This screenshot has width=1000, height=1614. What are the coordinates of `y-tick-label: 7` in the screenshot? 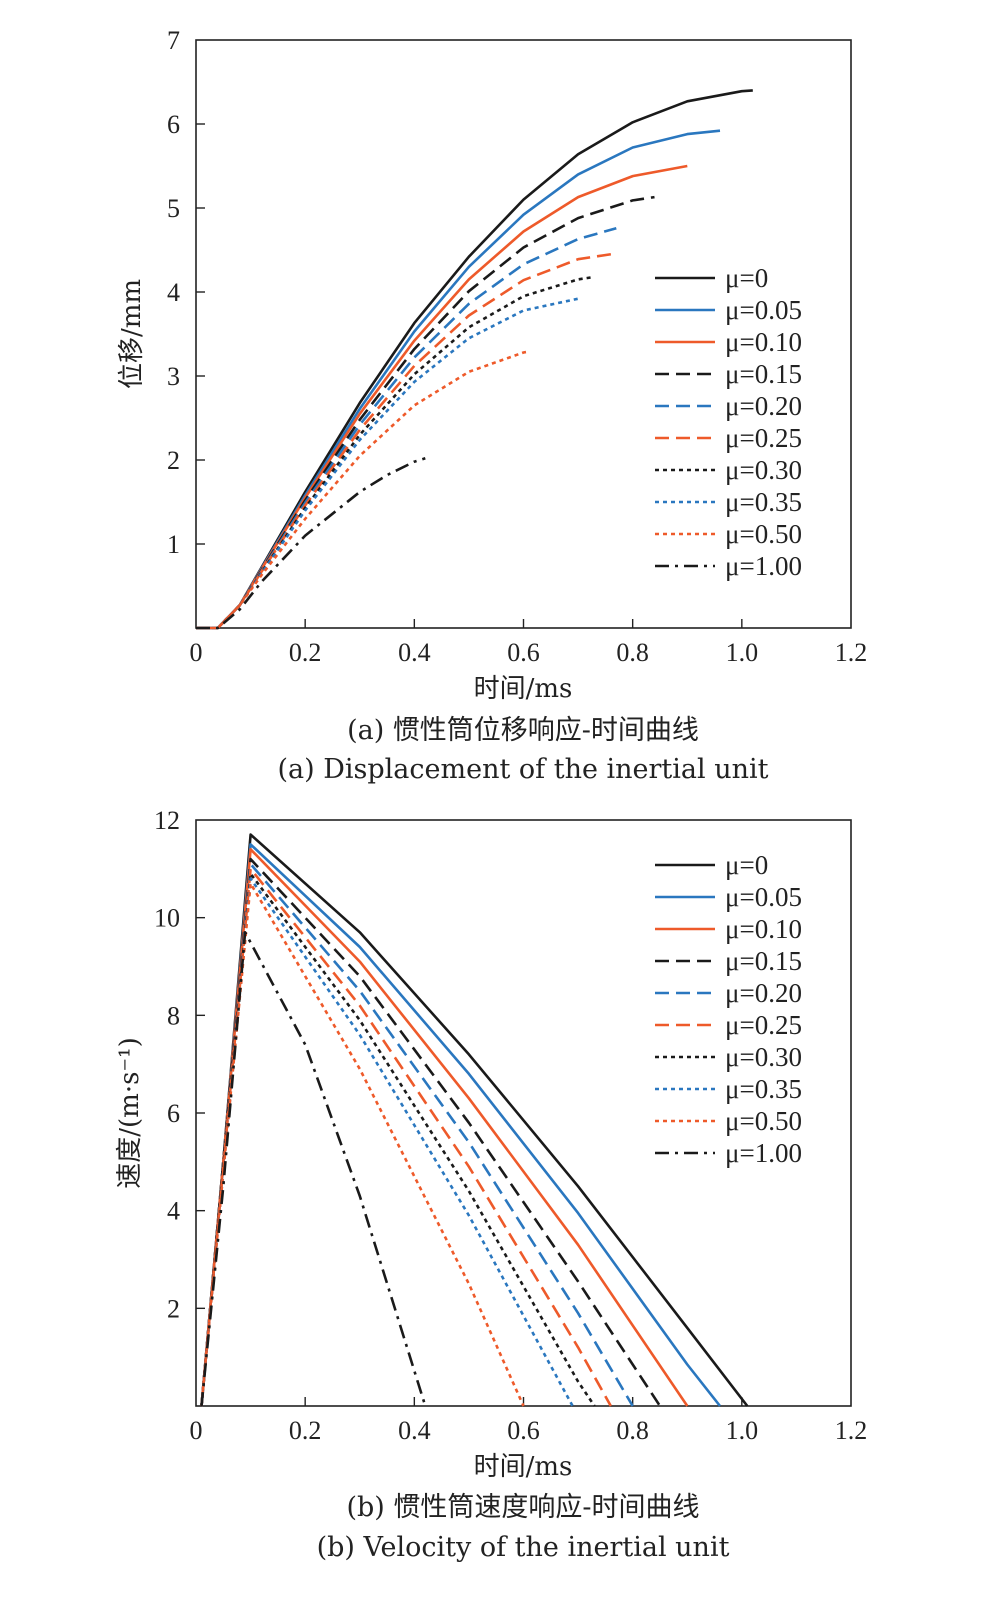 It's located at (173, 40).